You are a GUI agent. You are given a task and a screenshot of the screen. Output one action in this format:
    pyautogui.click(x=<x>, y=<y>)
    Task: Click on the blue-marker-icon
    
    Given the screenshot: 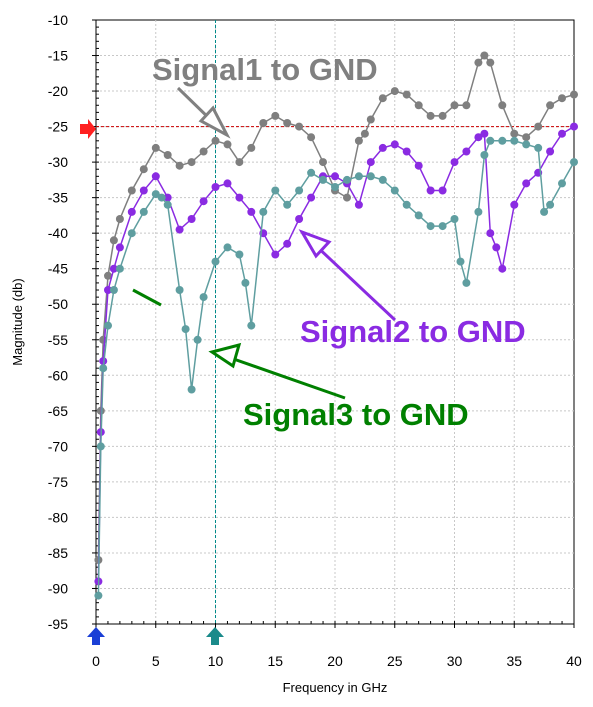 What is the action you would take?
    pyautogui.click(x=96, y=636)
    